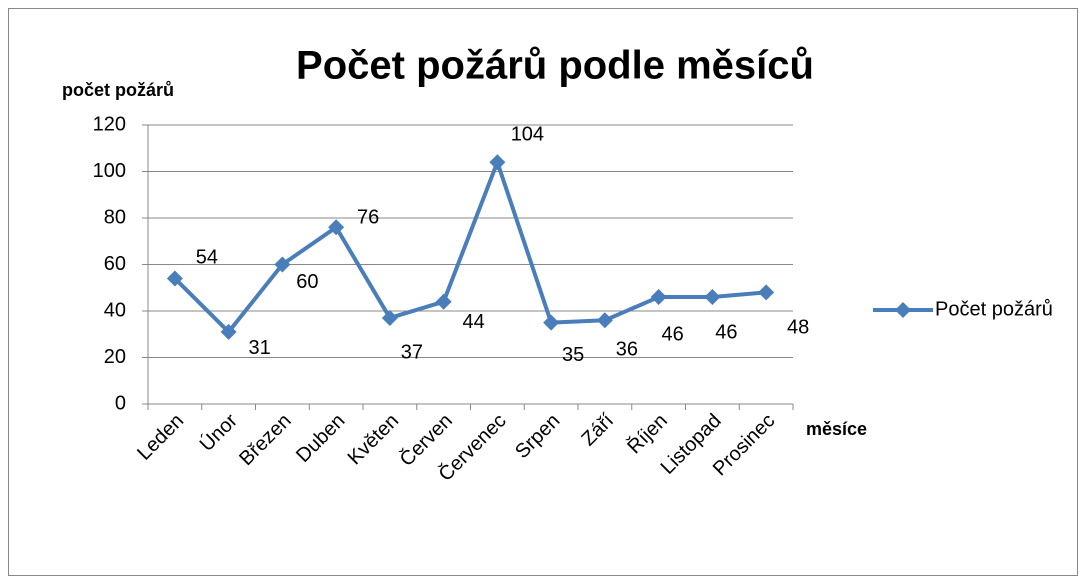  I want to click on y-tick-label: 0, so click(120, 403).